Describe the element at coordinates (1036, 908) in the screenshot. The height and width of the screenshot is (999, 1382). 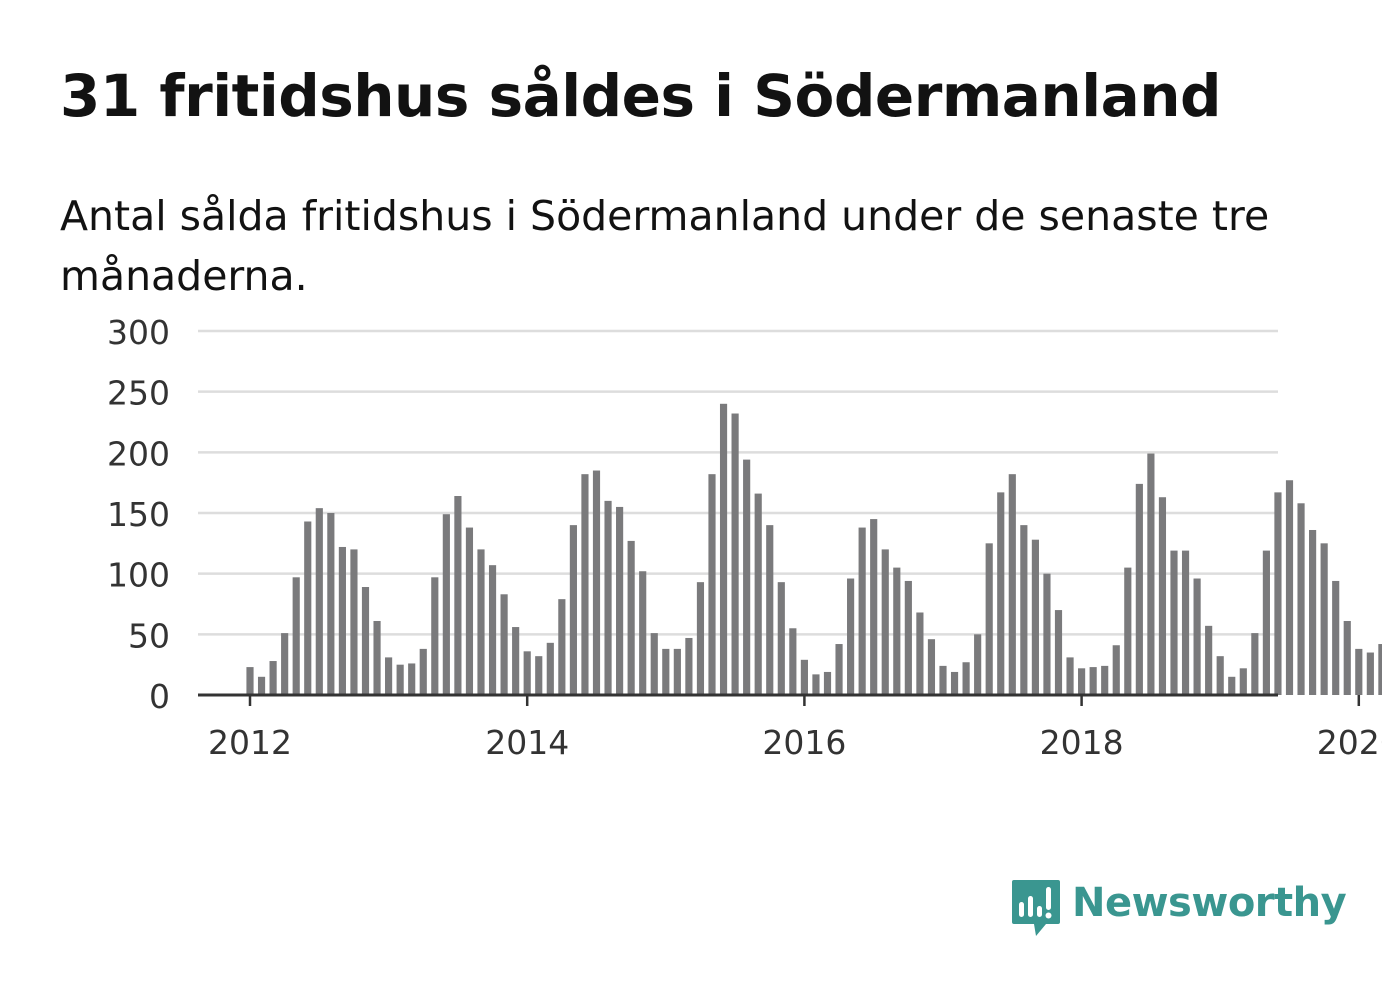
I see `newsworthy-logo-icon` at that location.